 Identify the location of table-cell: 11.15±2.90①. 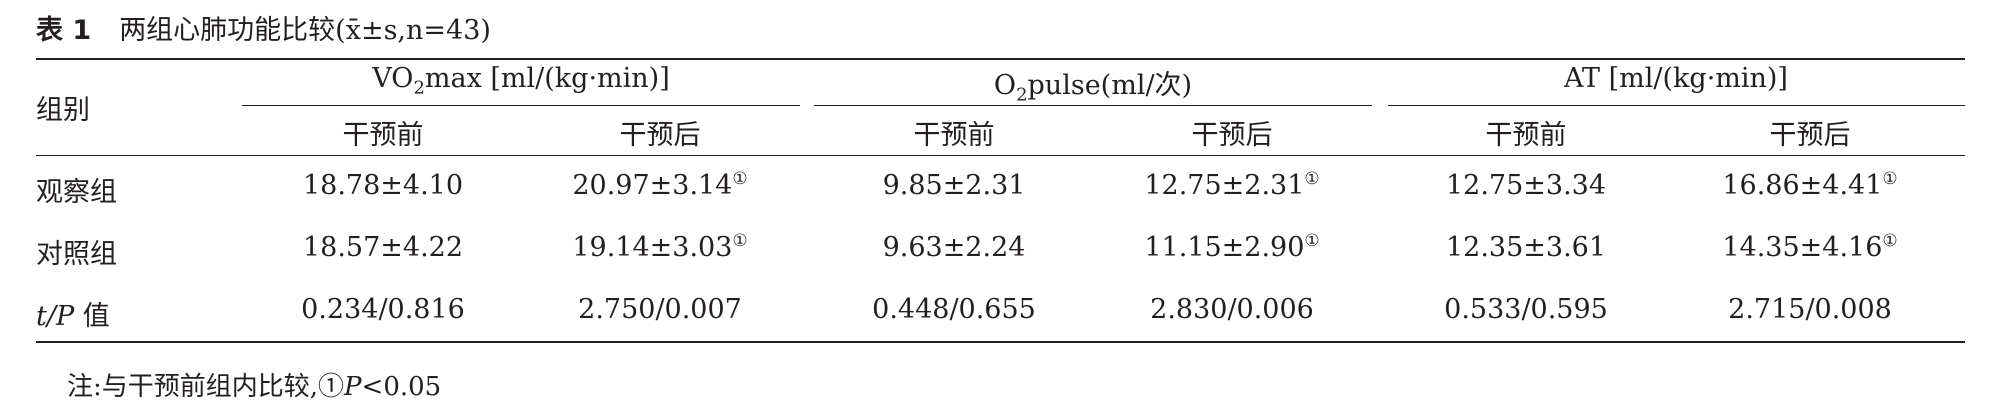
(1232, 247).